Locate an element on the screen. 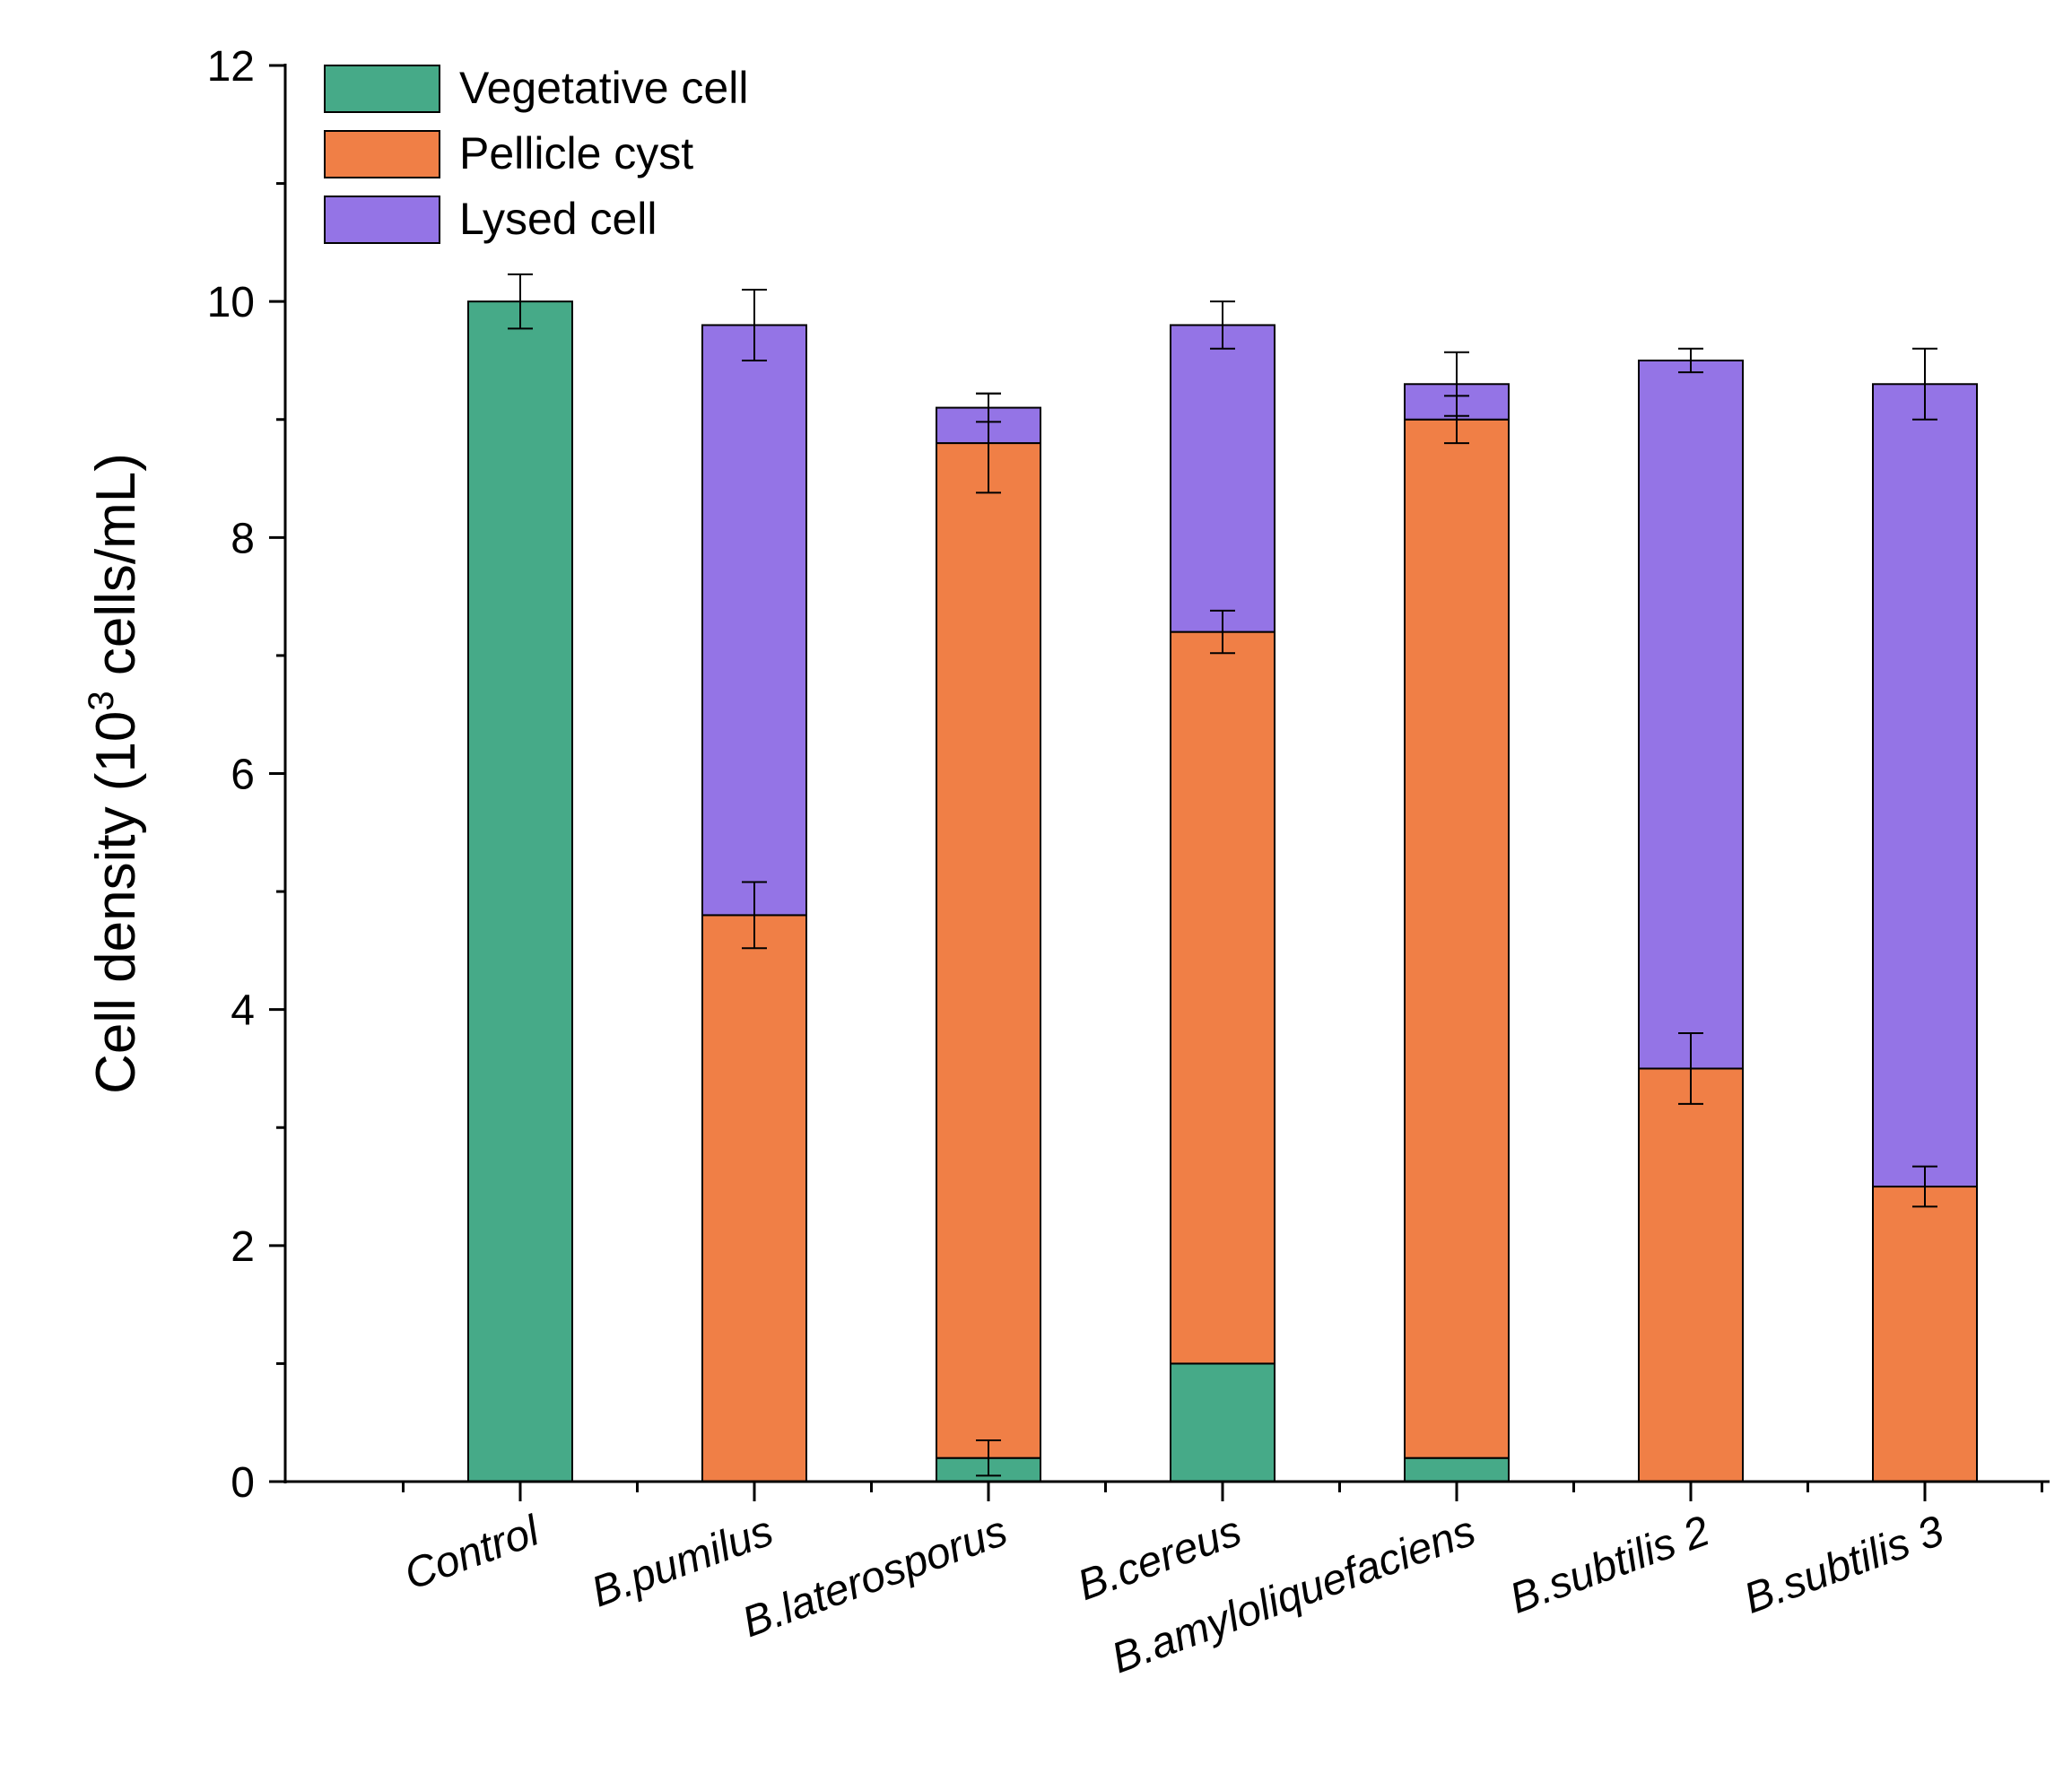  bar-Control-Vegetative cell is located at coordinates (520, 891).